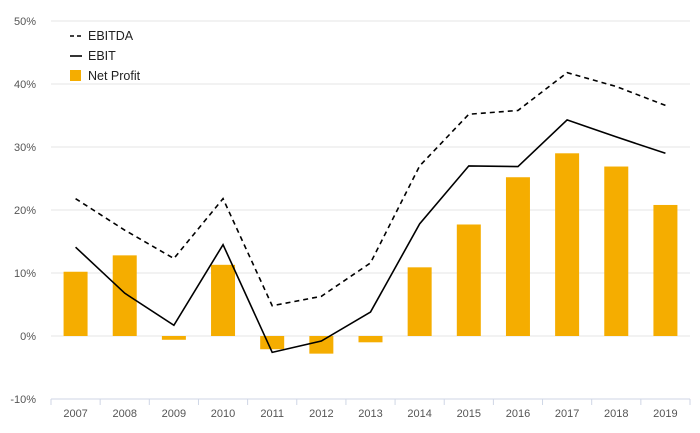 This screenshot has width=700, height=433. I want to click on bar-net-profit-2017, so click(567, 244).